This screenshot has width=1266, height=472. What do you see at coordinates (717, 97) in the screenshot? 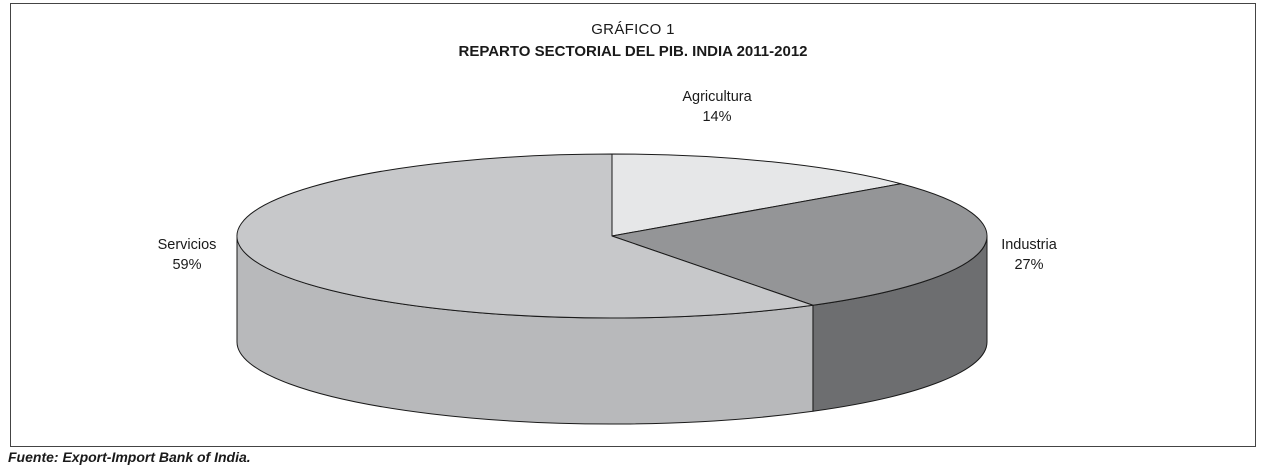
I see `slice-name: Agricultura` at bounding box center [717, 97].